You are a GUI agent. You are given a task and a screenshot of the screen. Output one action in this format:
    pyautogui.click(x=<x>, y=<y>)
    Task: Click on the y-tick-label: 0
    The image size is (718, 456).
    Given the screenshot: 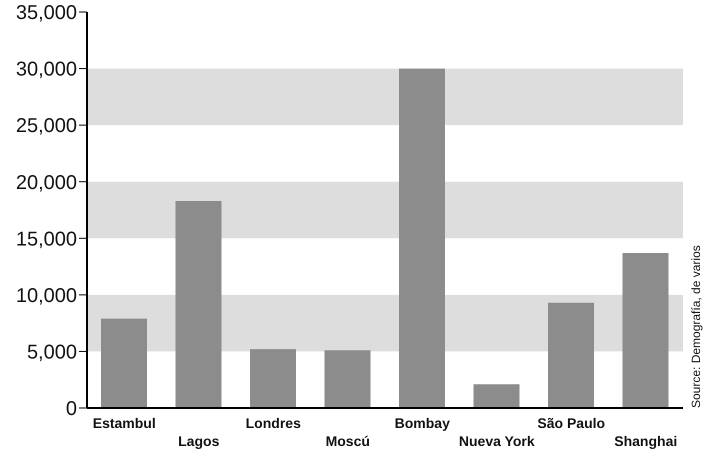 What is the action you would take?
    pyautogui.click(x=71, y=409)
    